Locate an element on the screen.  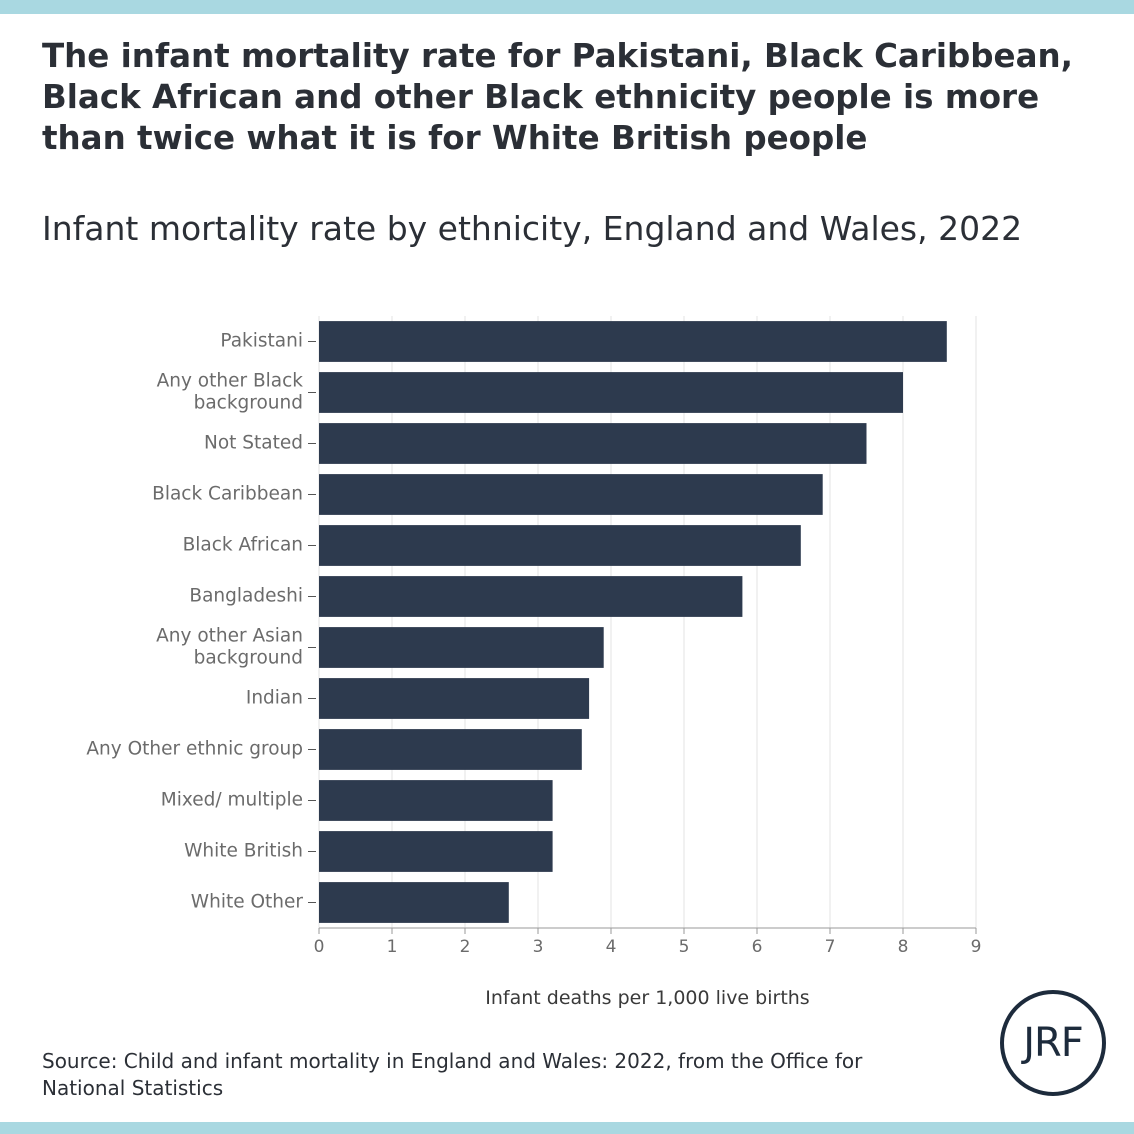
category-label-white-british: White British is located at coordinates (243, 851).